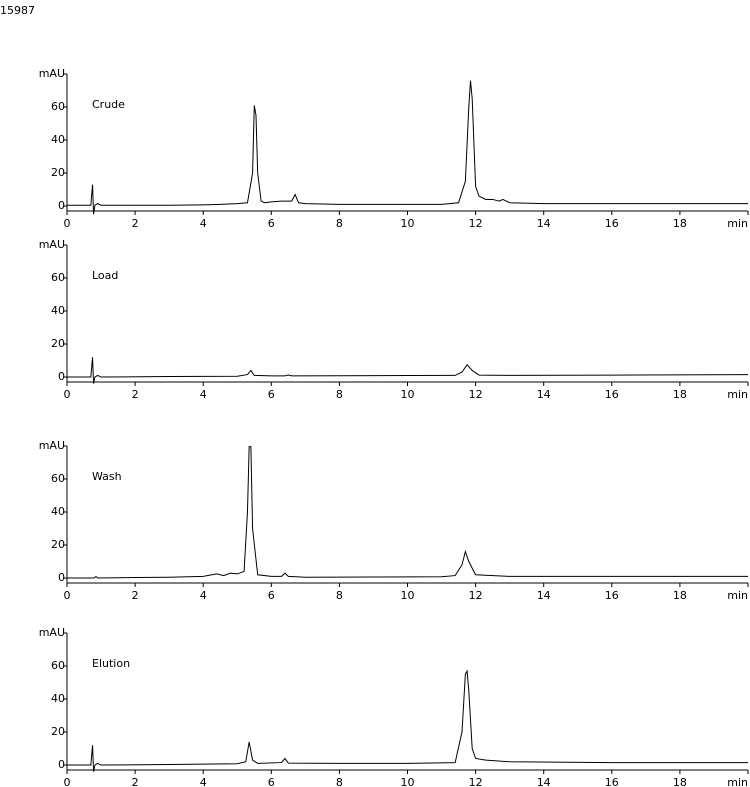  Describe the element at coordinates (107, 476) in the screenshot. I see `trace-label: Wash` at that location.